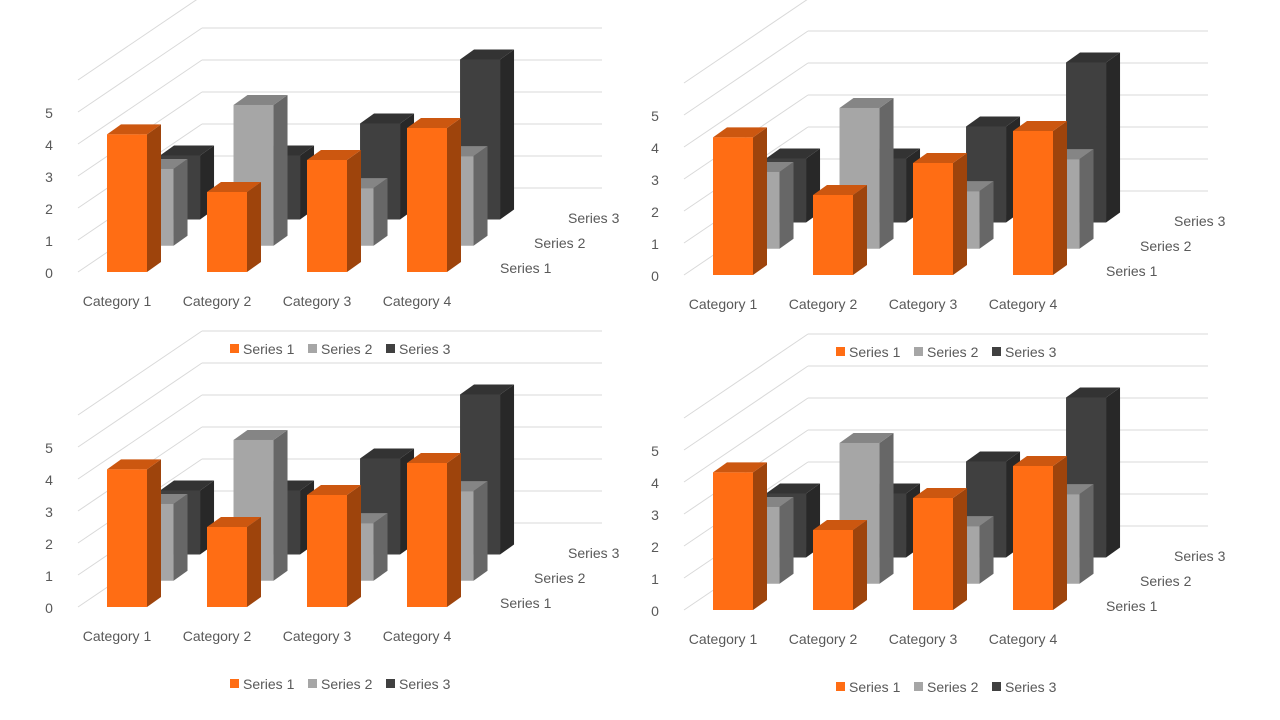  I want to click on bar-series-3-cat4-top, so click(1093, 392).